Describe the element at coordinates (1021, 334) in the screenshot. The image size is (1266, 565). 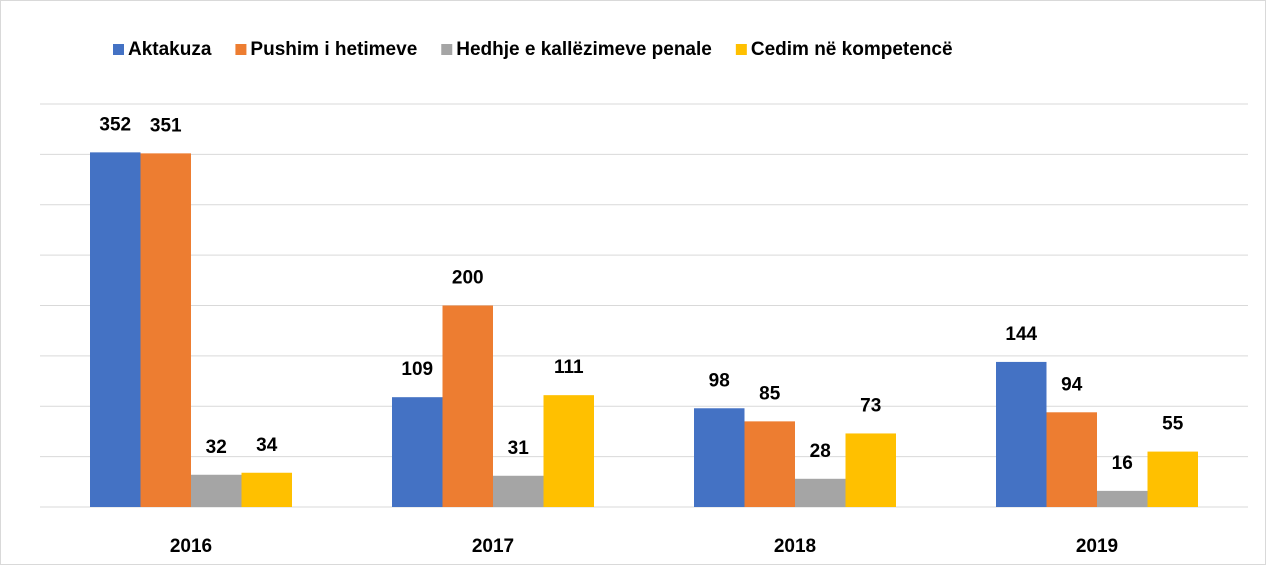
I see `data-label: 144` at that location.